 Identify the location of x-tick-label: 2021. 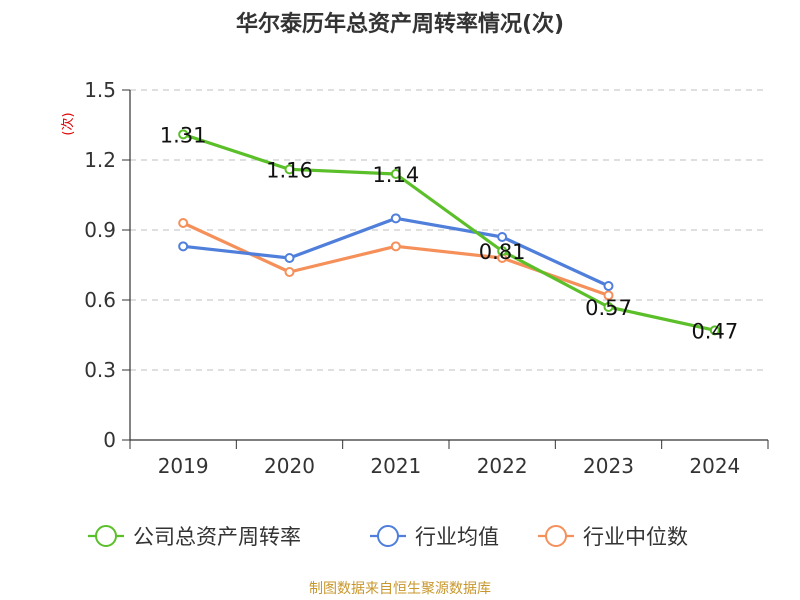
(395, 466).